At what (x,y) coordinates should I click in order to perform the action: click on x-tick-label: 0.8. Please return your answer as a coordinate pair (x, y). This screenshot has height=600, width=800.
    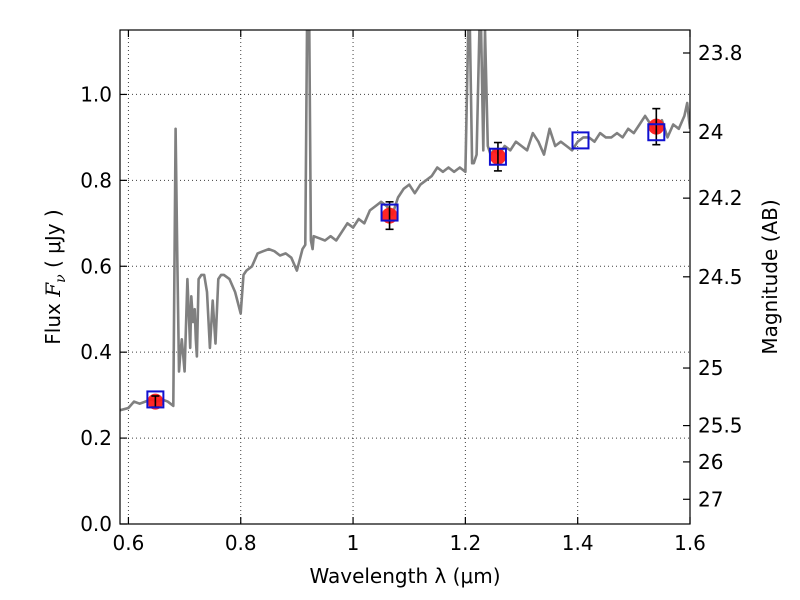
    Looking at the image, I should click on (241, 543).